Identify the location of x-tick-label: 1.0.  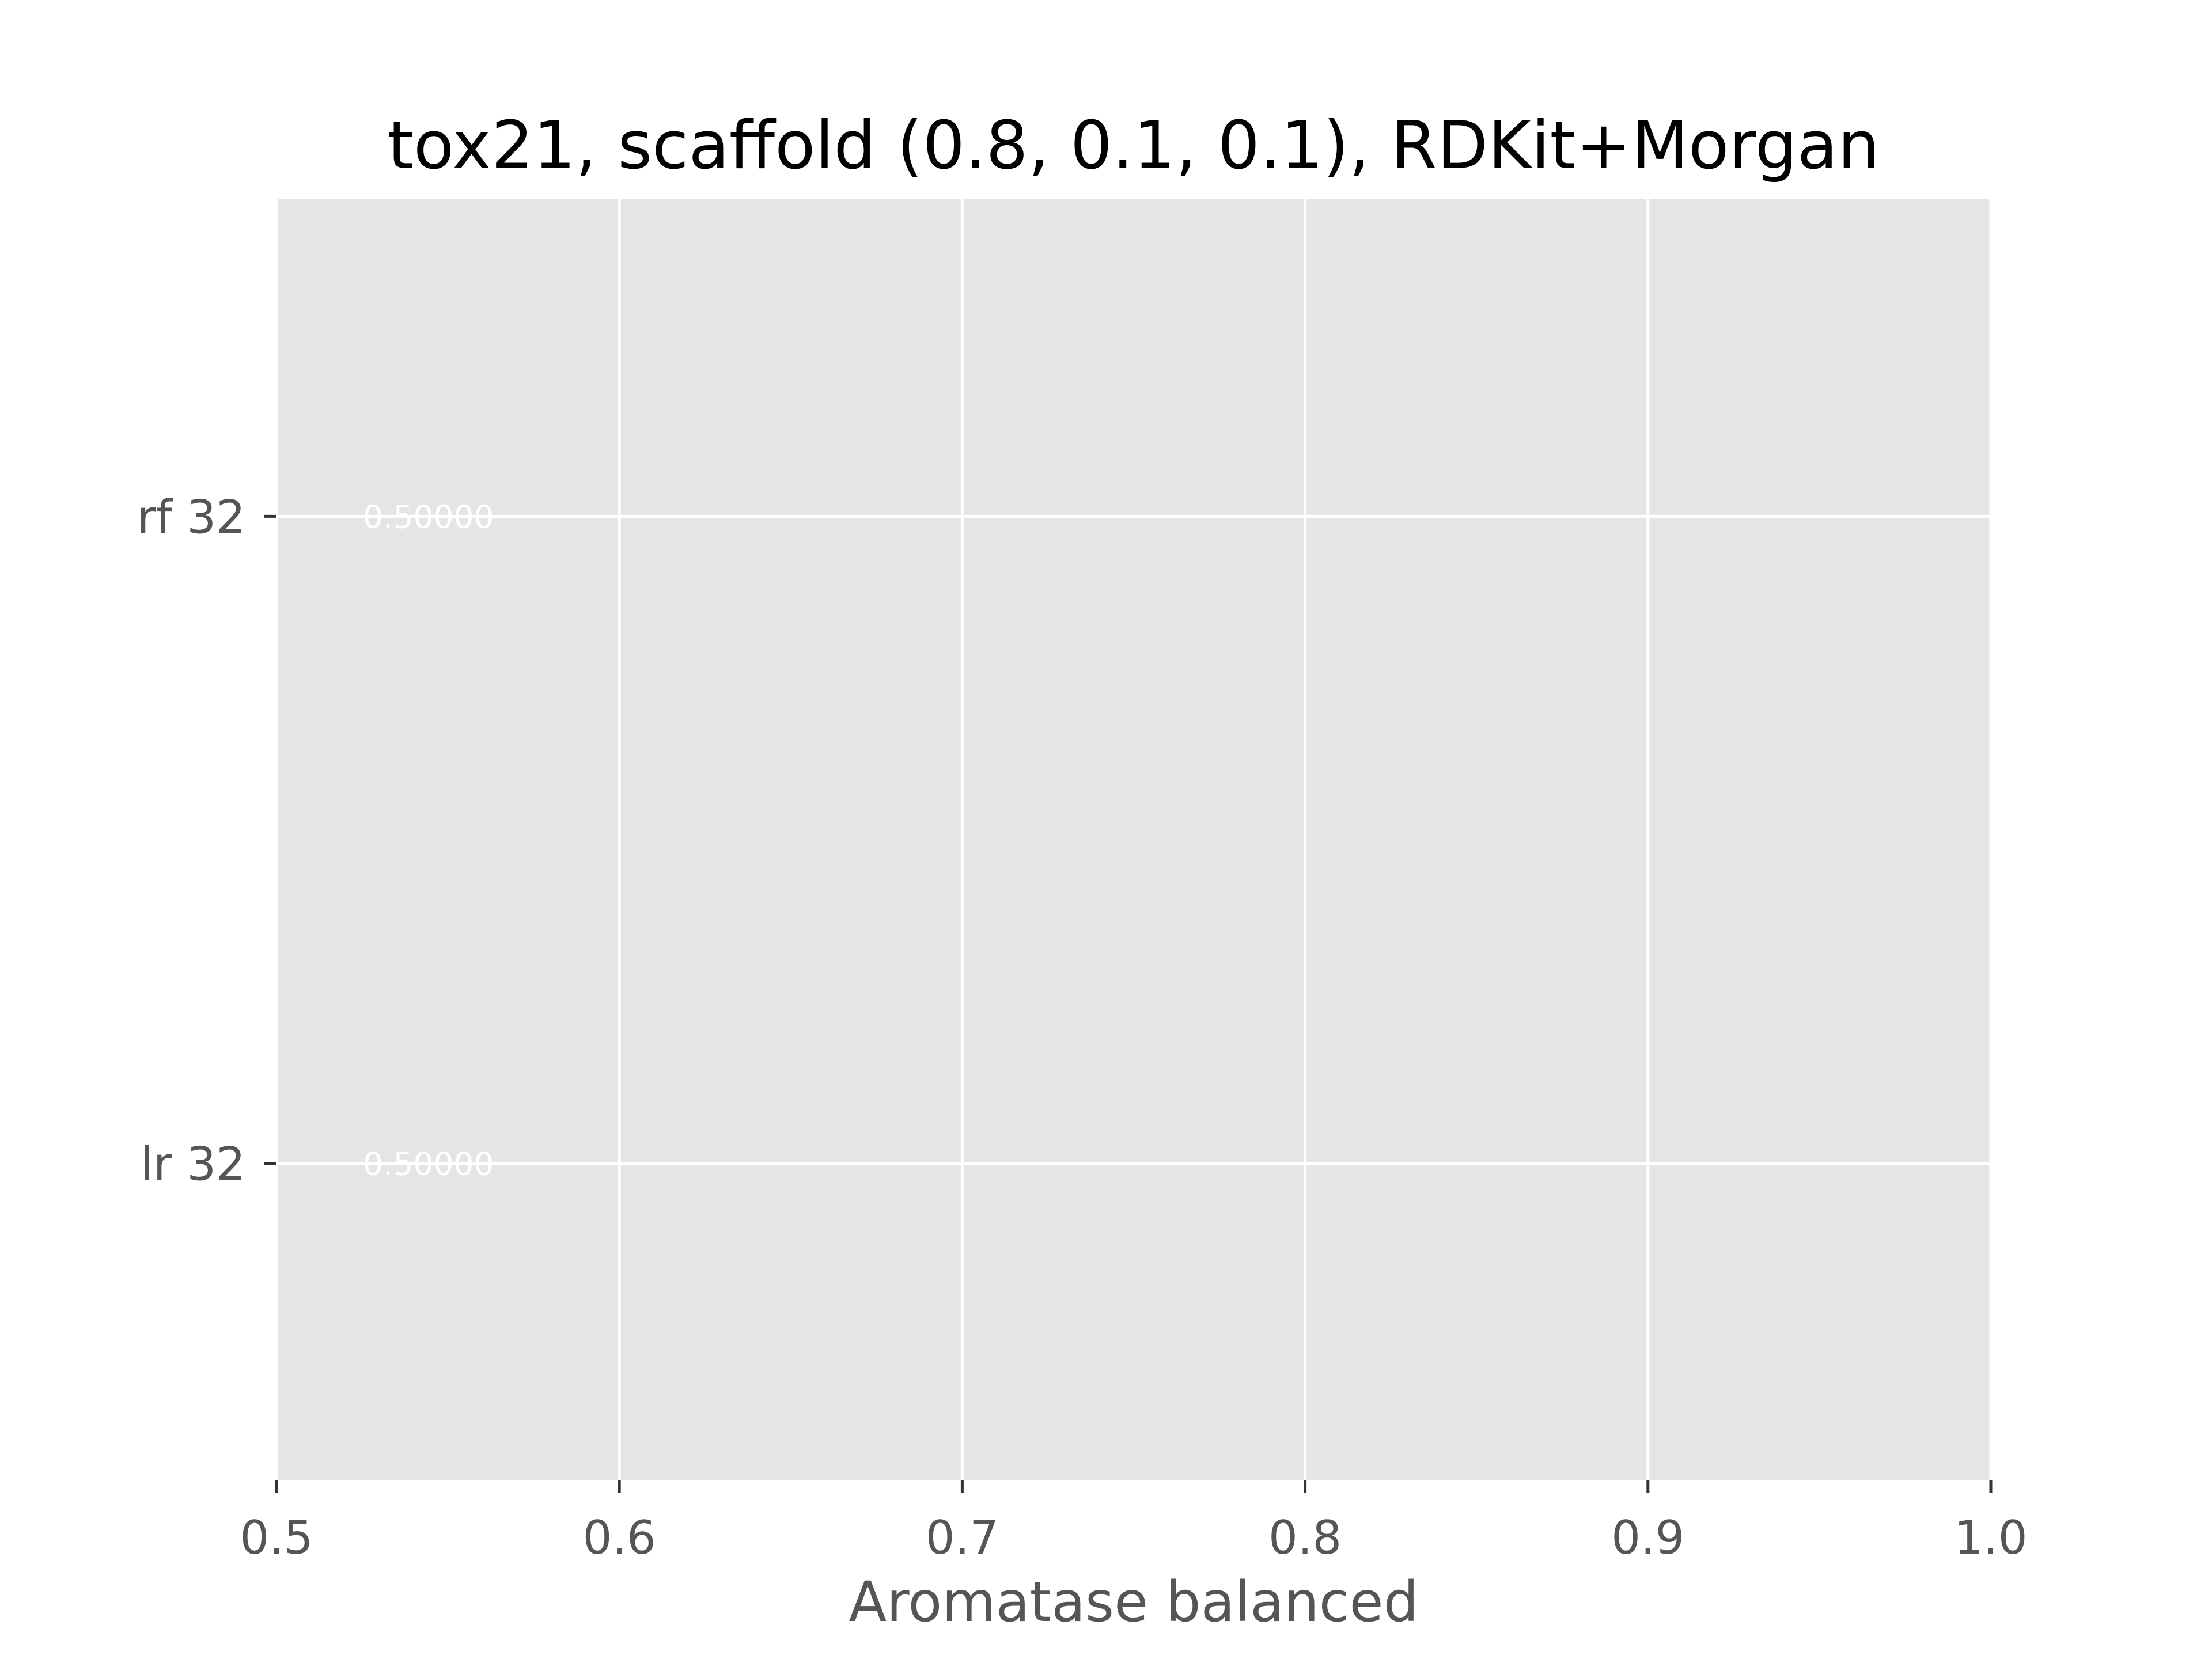
(1990, 1538).